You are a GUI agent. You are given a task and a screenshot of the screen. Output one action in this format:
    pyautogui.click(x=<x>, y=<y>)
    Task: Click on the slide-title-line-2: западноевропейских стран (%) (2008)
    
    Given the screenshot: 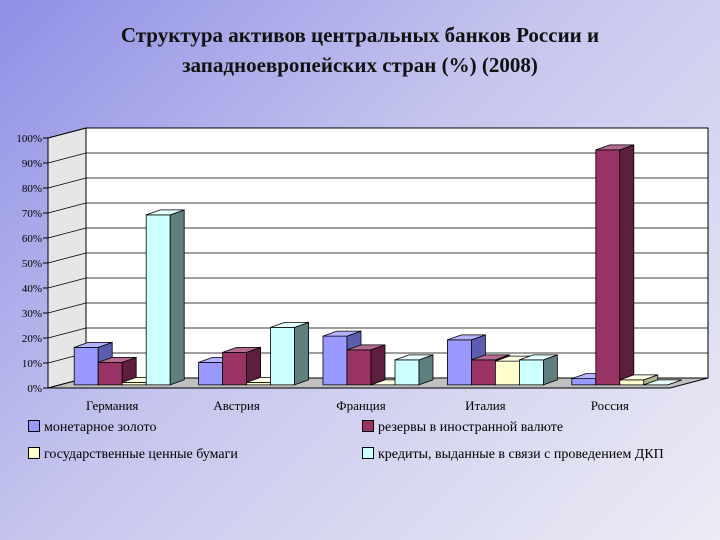 What is the action you would take?
    pyautogui.click(x=360, y=65)
    